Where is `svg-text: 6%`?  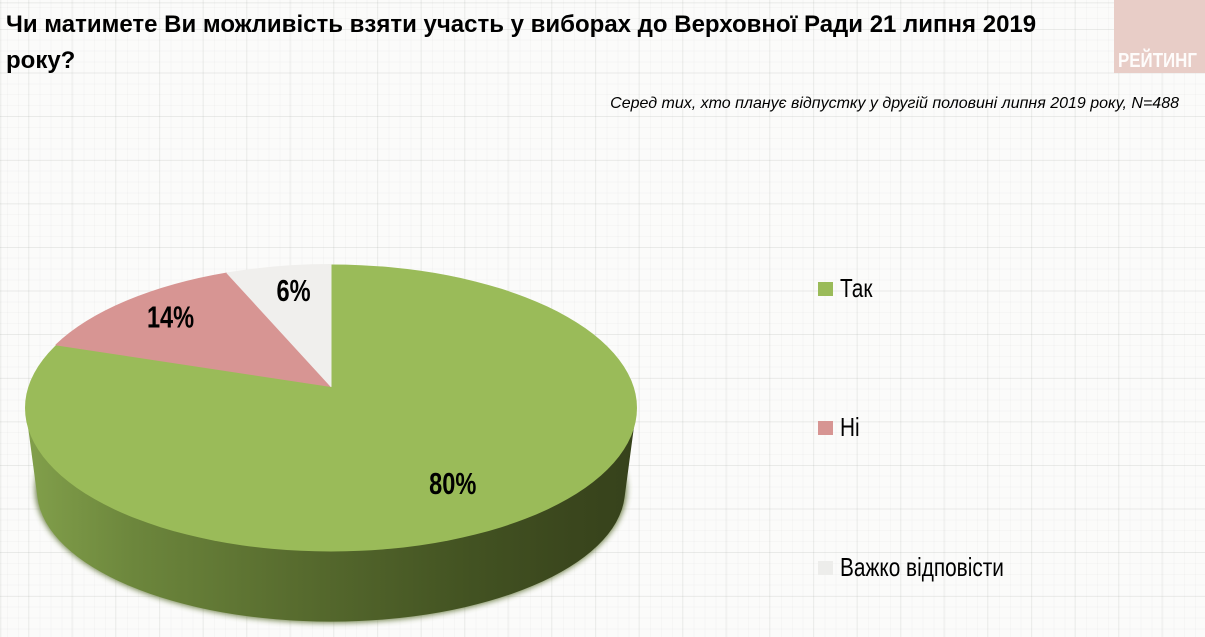
svg-text: 6% is located at coordinates (293, 290).